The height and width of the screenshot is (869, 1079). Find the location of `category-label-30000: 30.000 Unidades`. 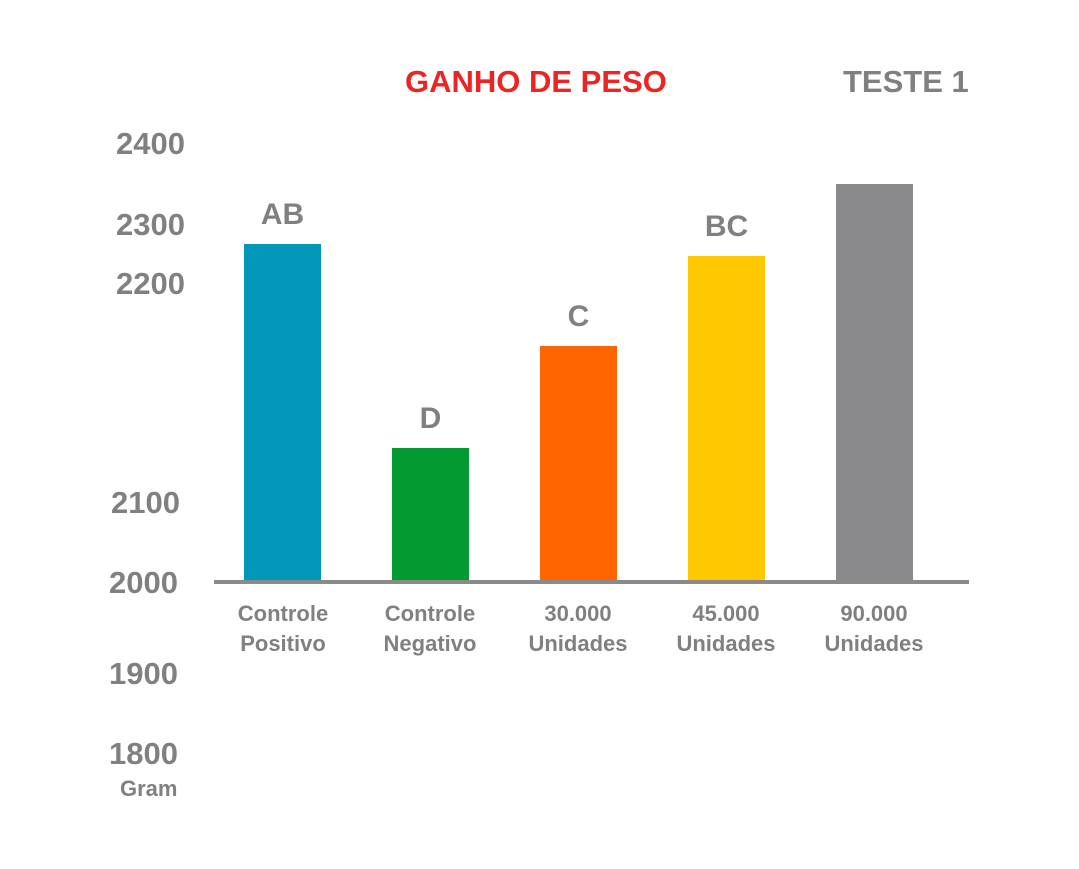

category-label-30000: 30.000 Unidades is located at coordinates (578, 629).